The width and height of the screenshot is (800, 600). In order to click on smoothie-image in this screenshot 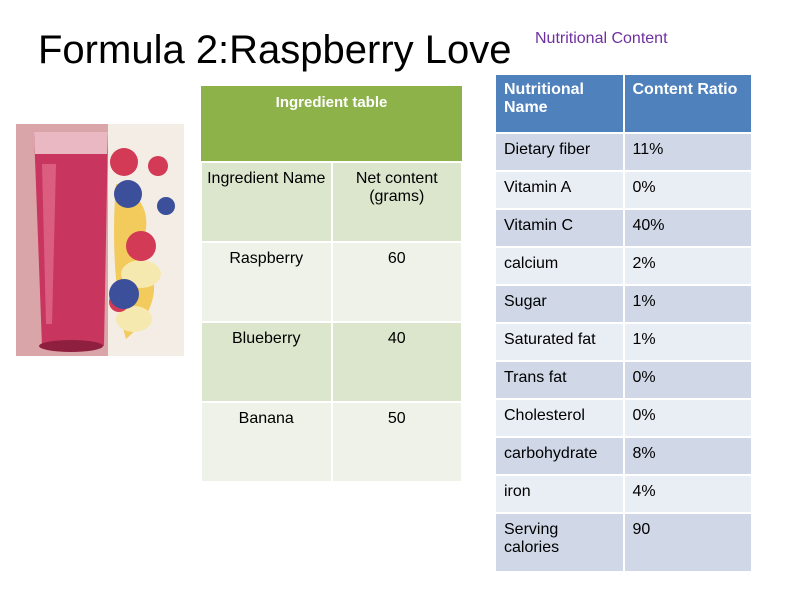, I will do `click(100, 240)`.